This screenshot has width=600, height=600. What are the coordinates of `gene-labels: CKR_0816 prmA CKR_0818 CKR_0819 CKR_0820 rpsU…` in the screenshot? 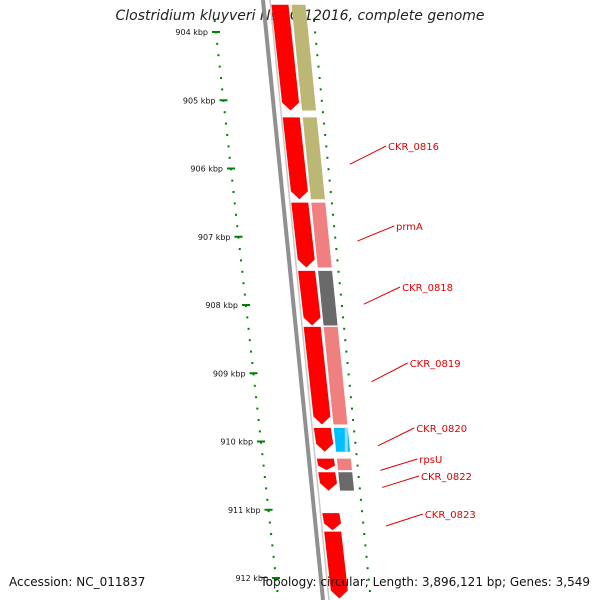 It's located at (412, 334).